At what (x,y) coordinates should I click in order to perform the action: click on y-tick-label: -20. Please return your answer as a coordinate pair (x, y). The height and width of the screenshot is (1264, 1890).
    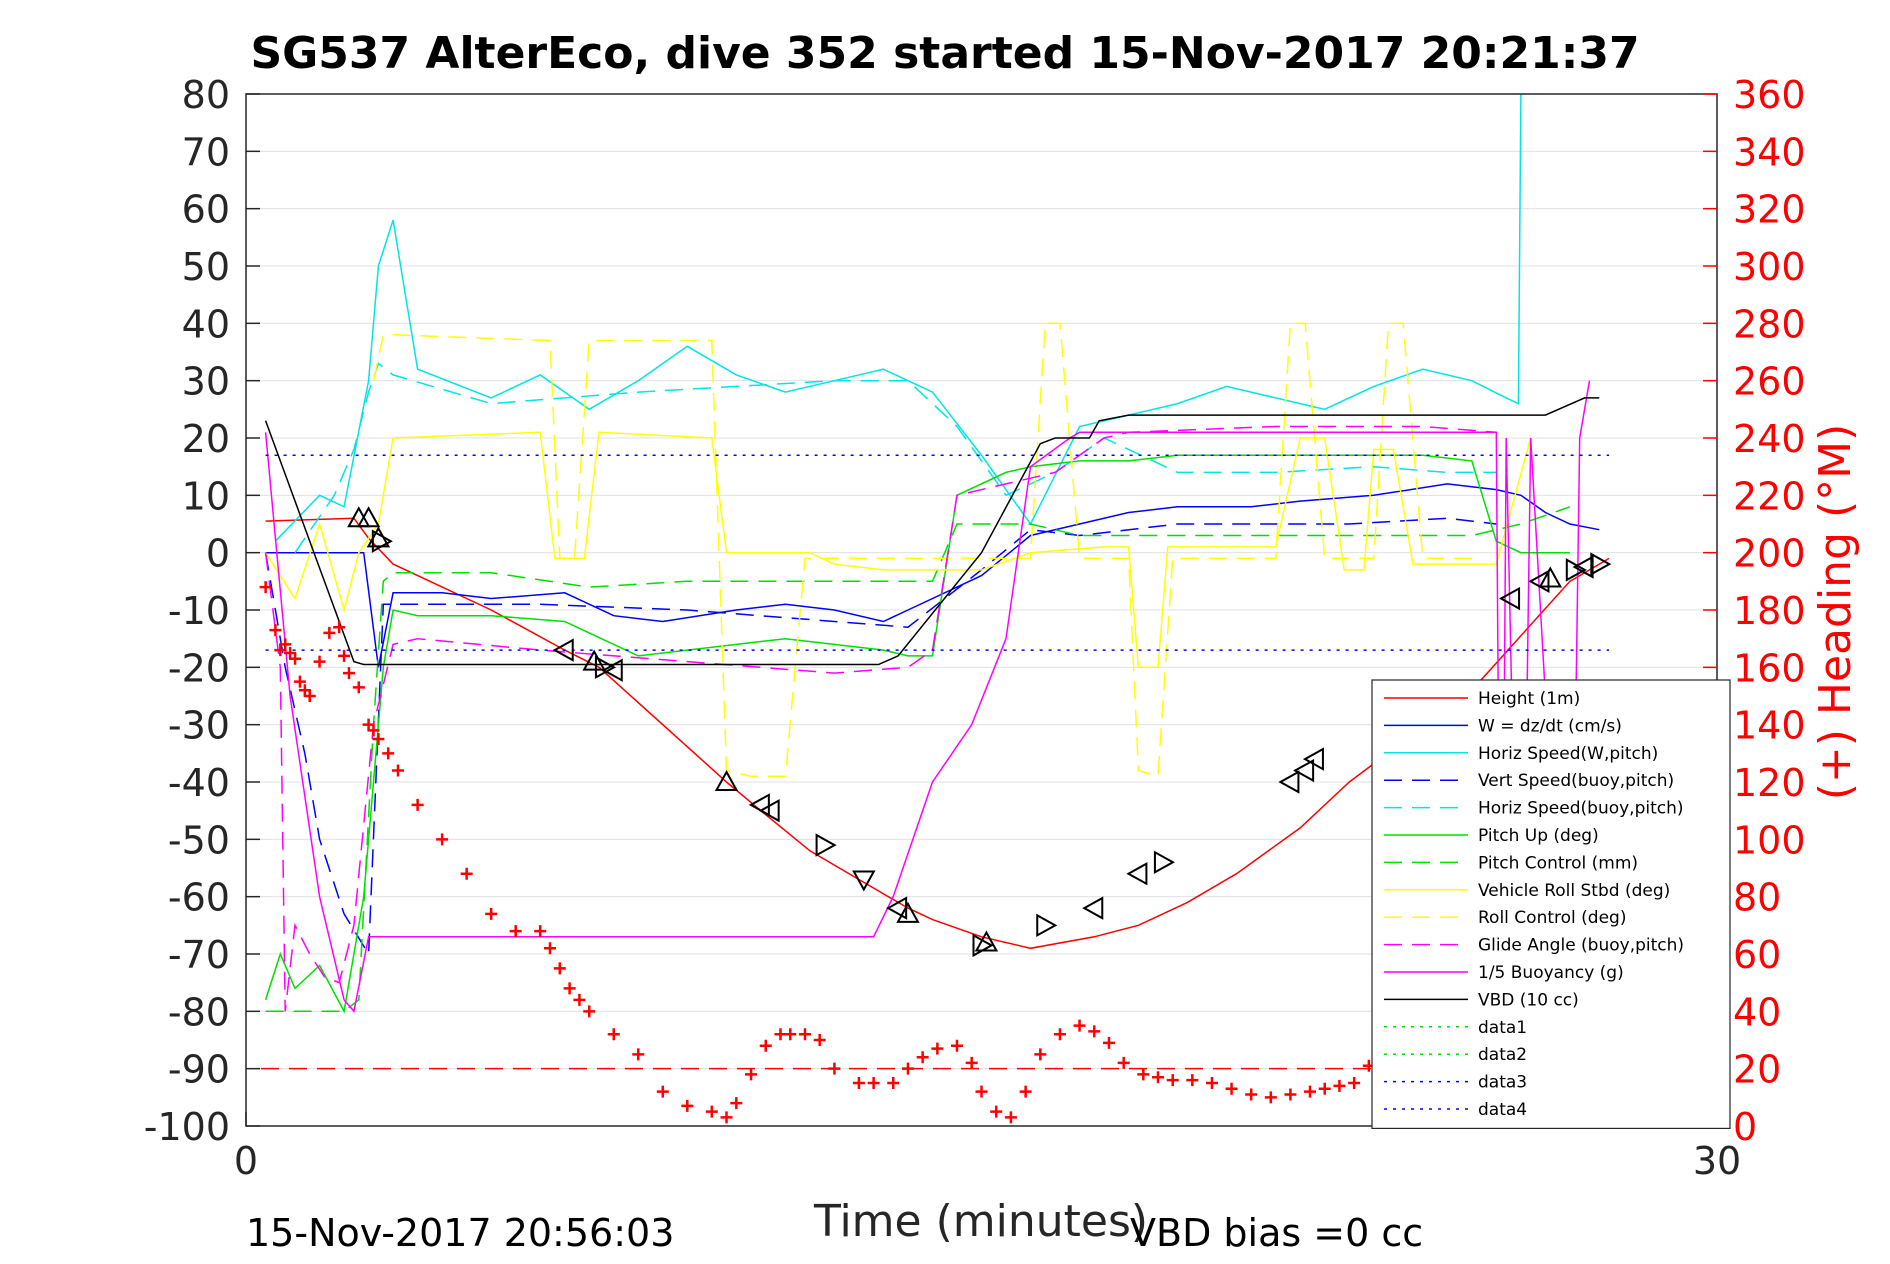
    Looking at the image, I should click on (199, 668).